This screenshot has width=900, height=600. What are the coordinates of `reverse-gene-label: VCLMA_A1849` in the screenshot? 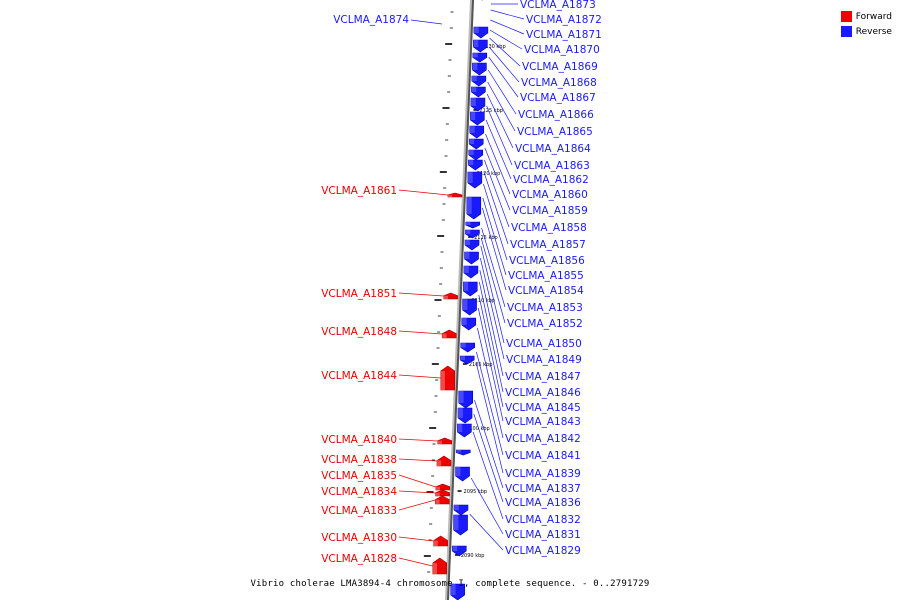 It's located at (544, 360).